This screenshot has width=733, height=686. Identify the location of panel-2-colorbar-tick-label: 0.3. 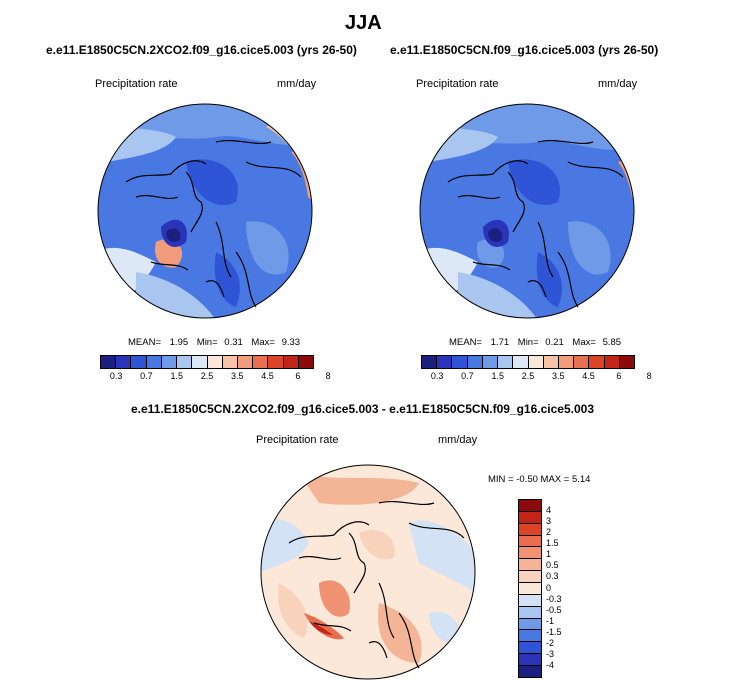
(437, 376).